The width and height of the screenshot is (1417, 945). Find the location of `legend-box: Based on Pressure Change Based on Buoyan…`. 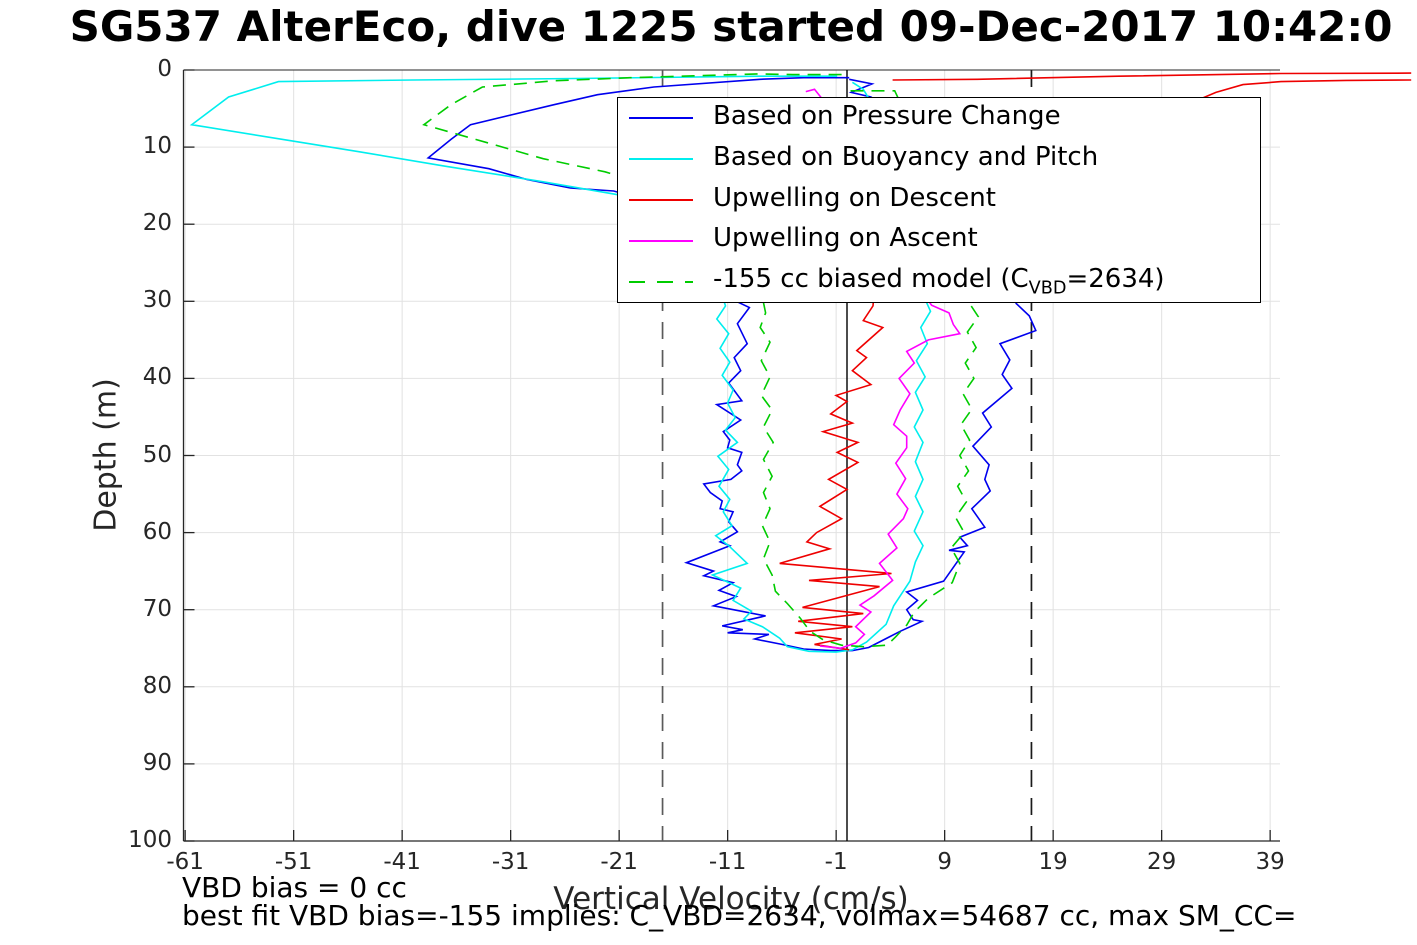

legend-box: Based on Pressure Change Based on Buoyan… is located at coordinates (939, 200).